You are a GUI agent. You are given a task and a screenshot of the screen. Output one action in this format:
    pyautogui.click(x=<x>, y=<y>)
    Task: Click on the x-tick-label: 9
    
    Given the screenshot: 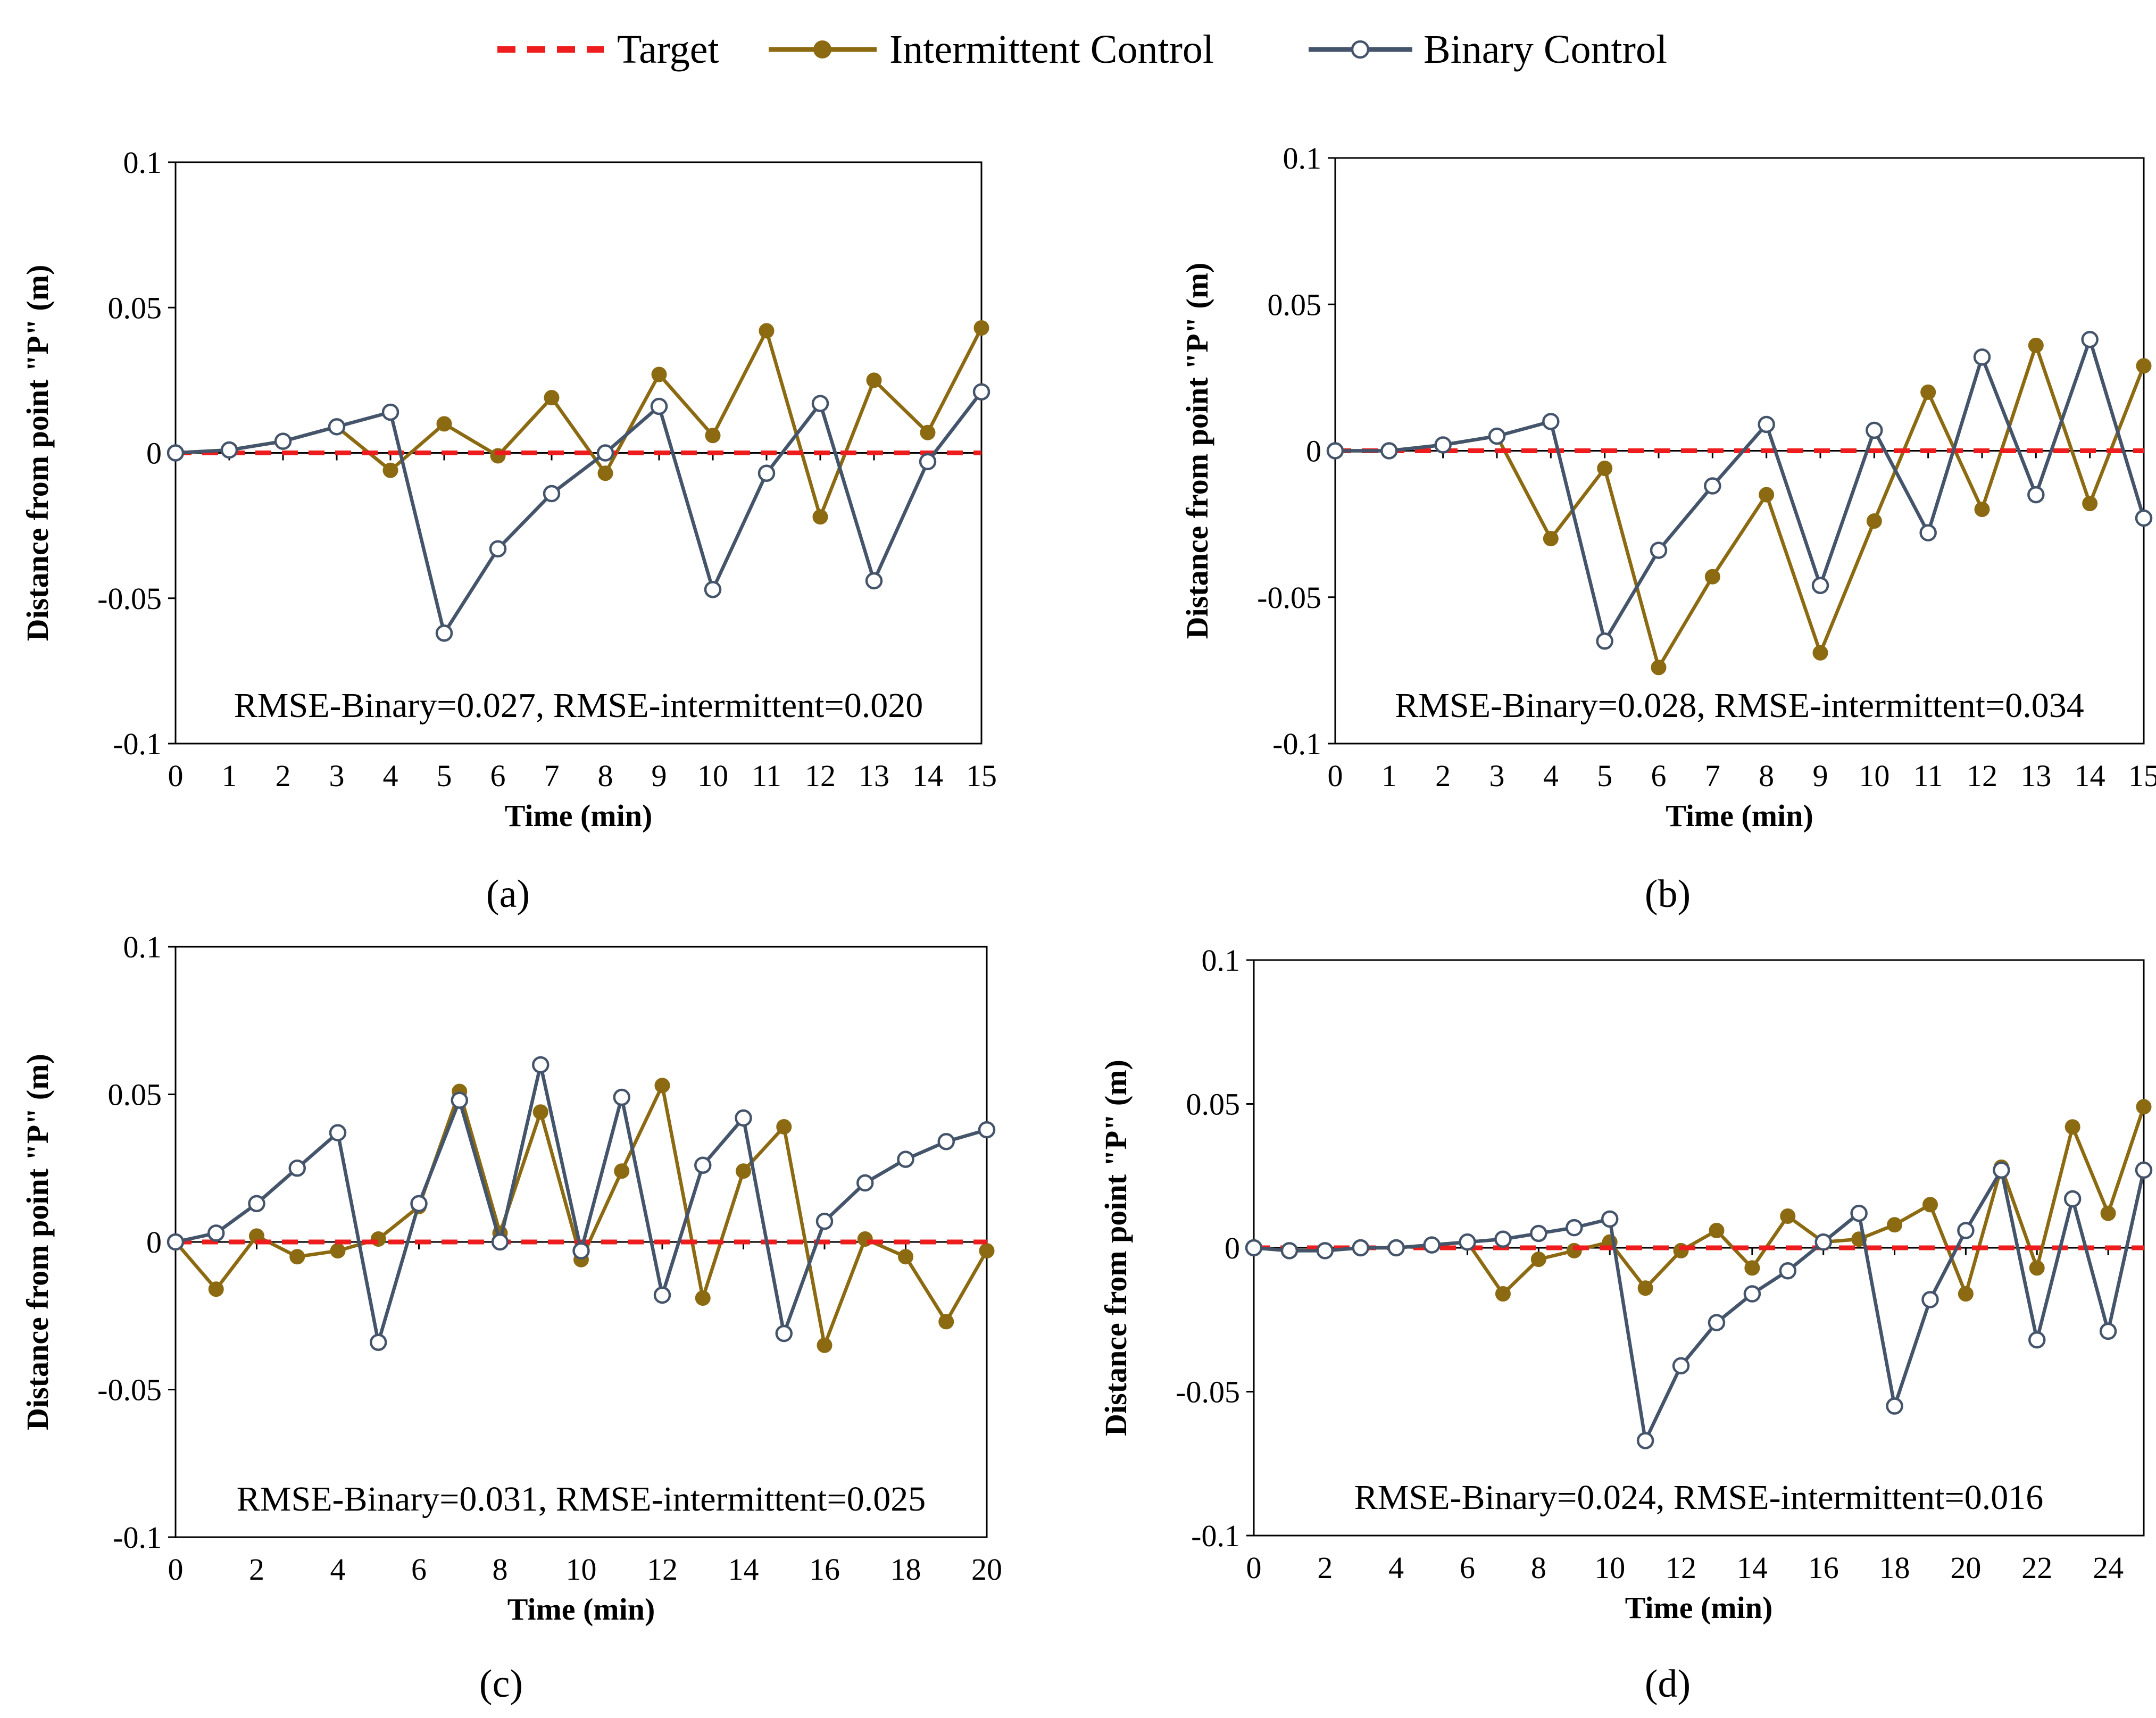 What is the action you would take?
    pyautogui.click(x=660, y=775)
    